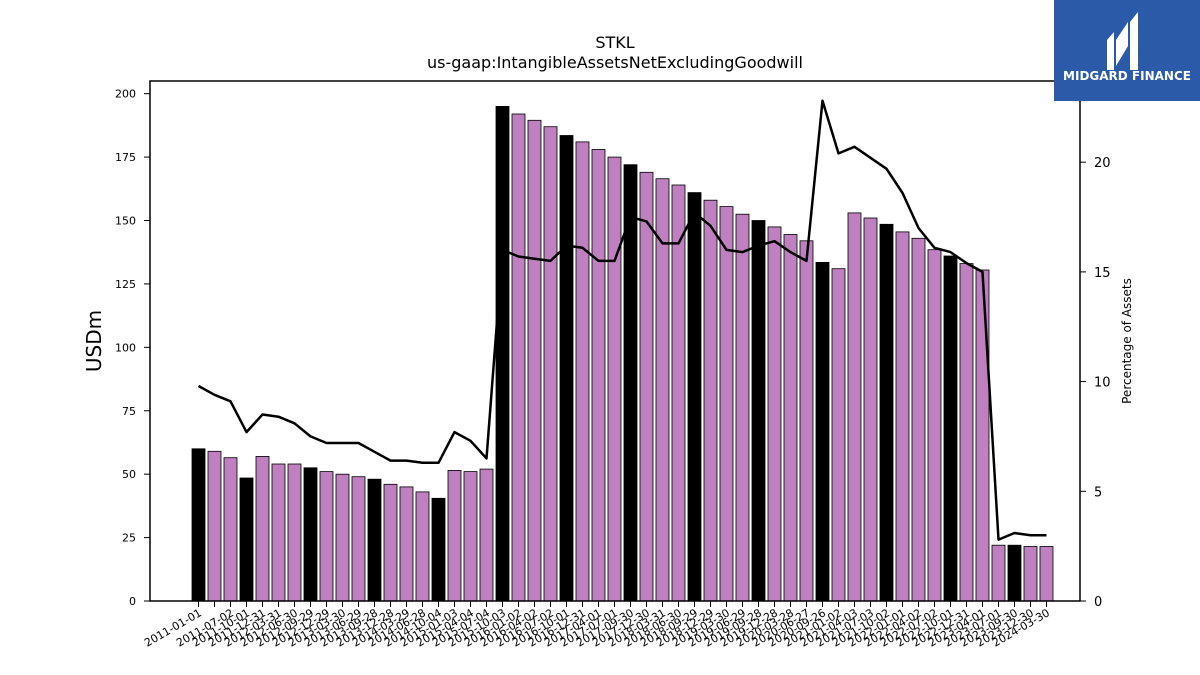 The image size is (1200, 675). What do you see at coordinates (125, 284) in the screenshot?
I see `y-tick-label: 125` at bounding box center [125, 284].